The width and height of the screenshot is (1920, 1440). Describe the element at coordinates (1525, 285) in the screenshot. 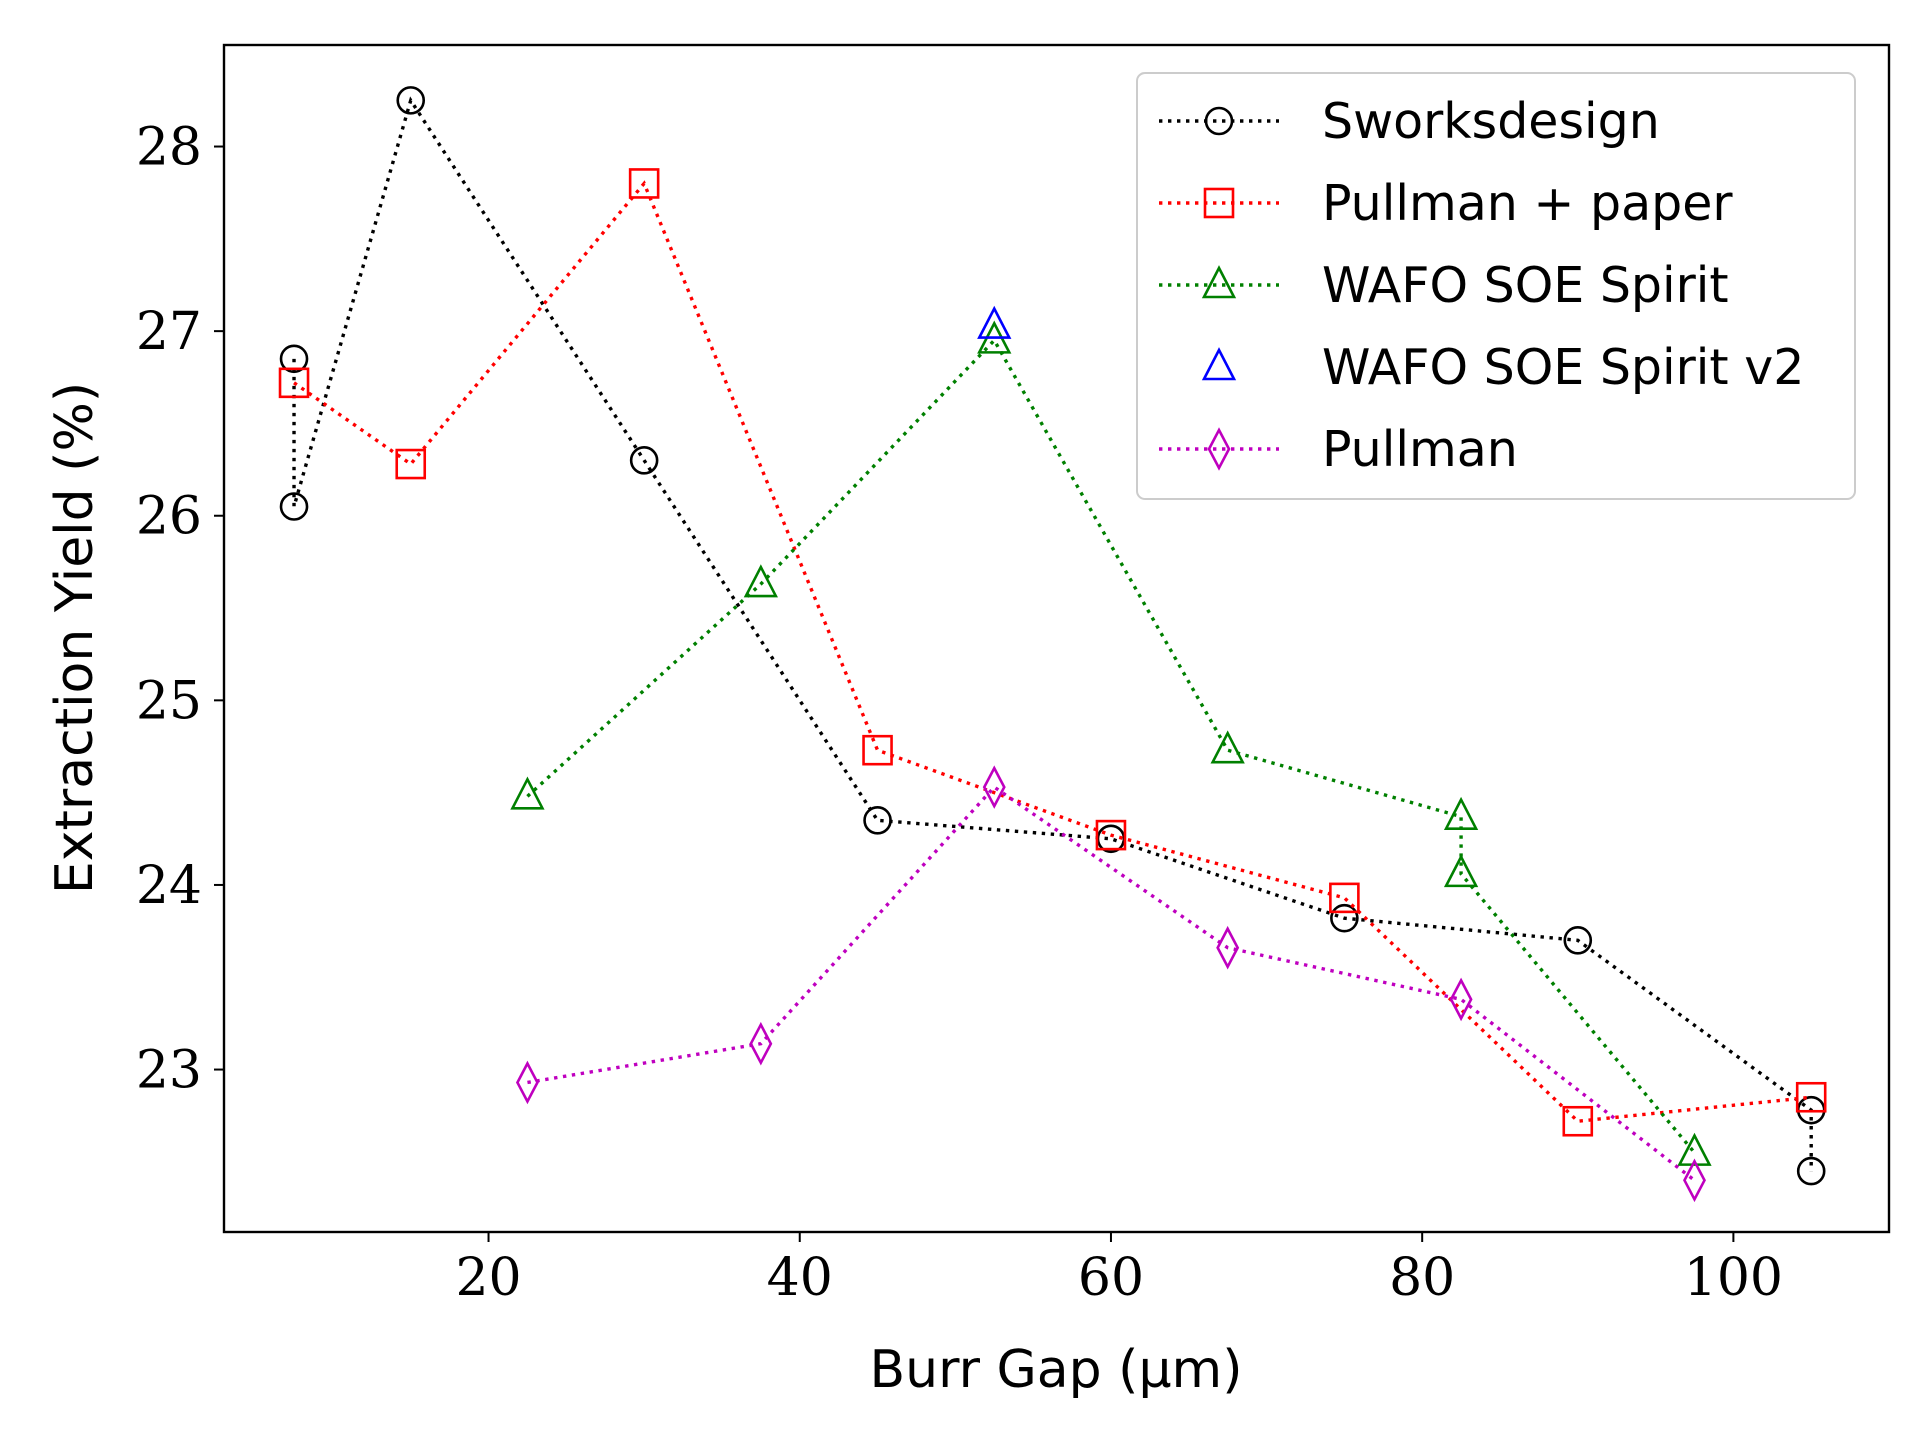

I see `legend-label: WAFO SOE Spirit` at that location.